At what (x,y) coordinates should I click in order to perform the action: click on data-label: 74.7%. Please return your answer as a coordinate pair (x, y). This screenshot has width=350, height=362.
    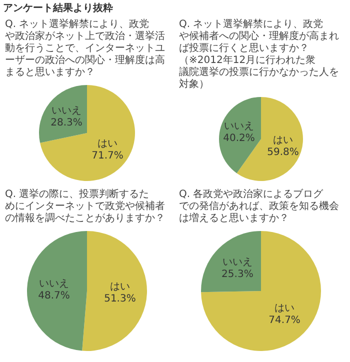
    Looking at the image, I should click on (284, 320).